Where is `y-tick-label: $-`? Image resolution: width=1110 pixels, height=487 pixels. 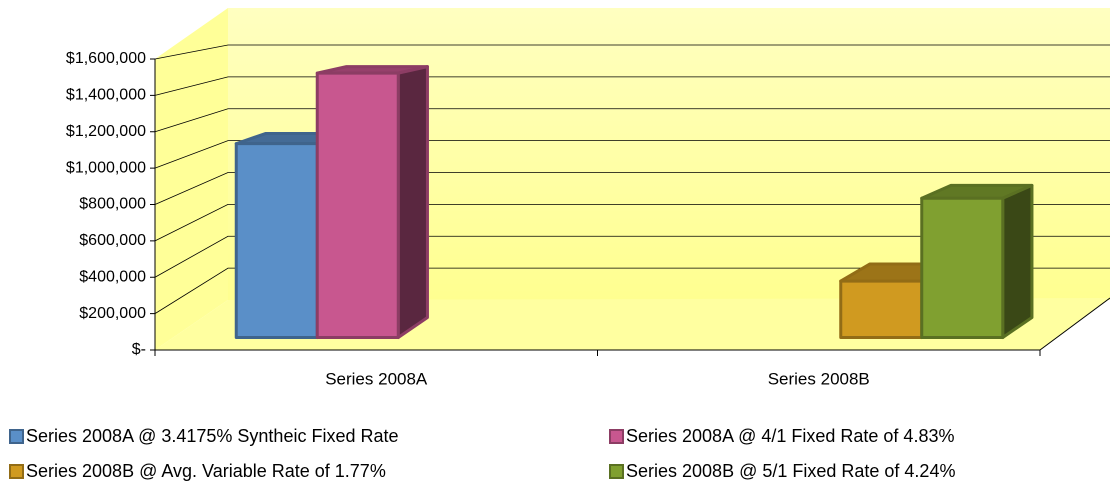
y-tick-label: $- is located at coordinates (139, 349).